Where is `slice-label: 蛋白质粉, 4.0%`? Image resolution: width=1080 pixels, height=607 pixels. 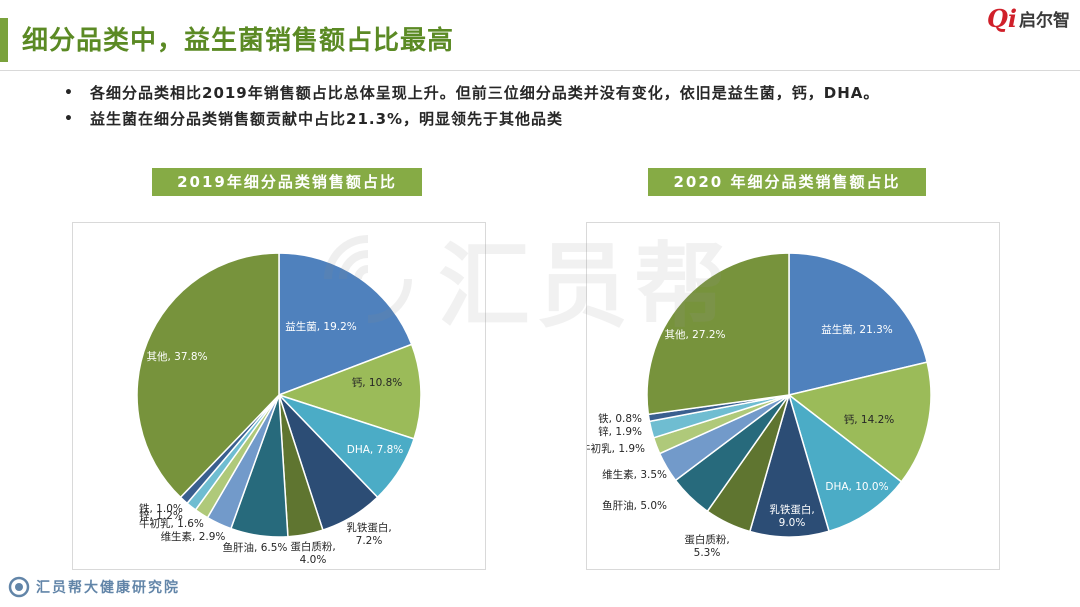
slice-label: 蛋白质粉, 4.0% is located at coordinates (312, 553).